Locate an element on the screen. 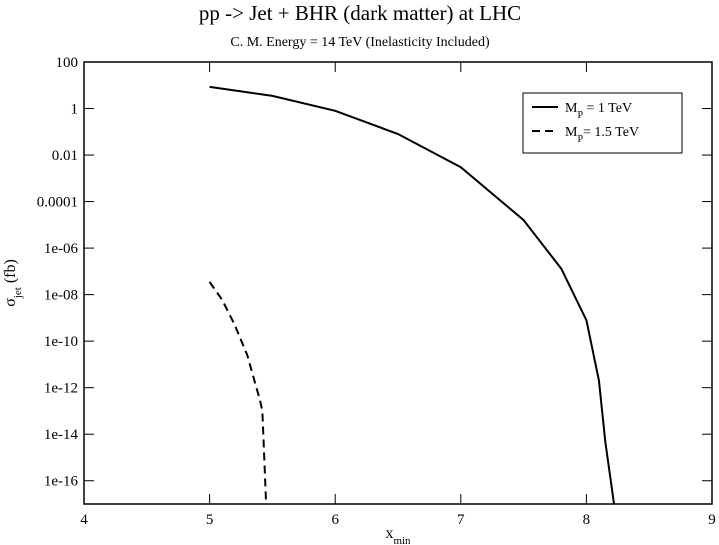  legend-label: MP= 1.5 TeV is located at coordinates (602, 135).